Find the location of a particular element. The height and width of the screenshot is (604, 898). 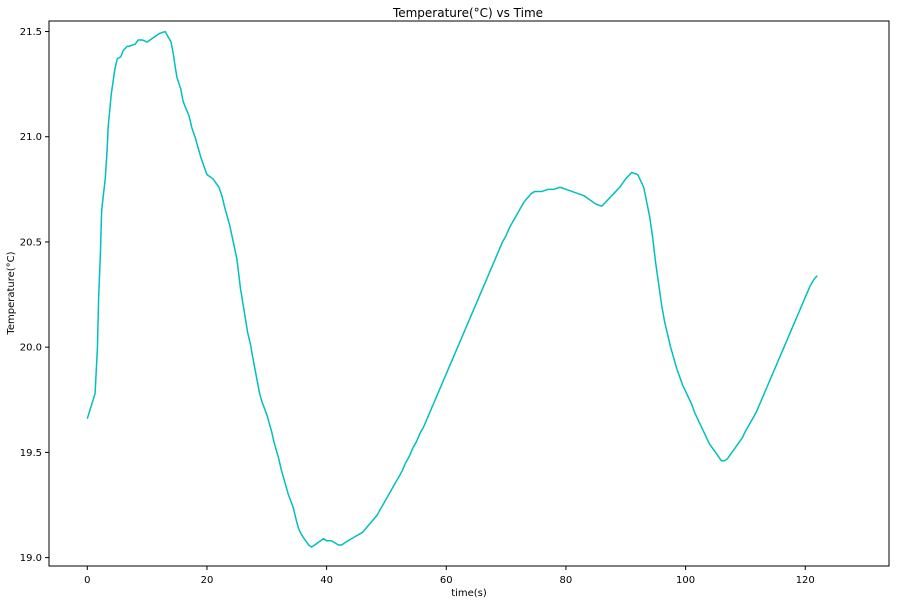

y-tick-label: 21.5 is located at coordinates (31, 32).